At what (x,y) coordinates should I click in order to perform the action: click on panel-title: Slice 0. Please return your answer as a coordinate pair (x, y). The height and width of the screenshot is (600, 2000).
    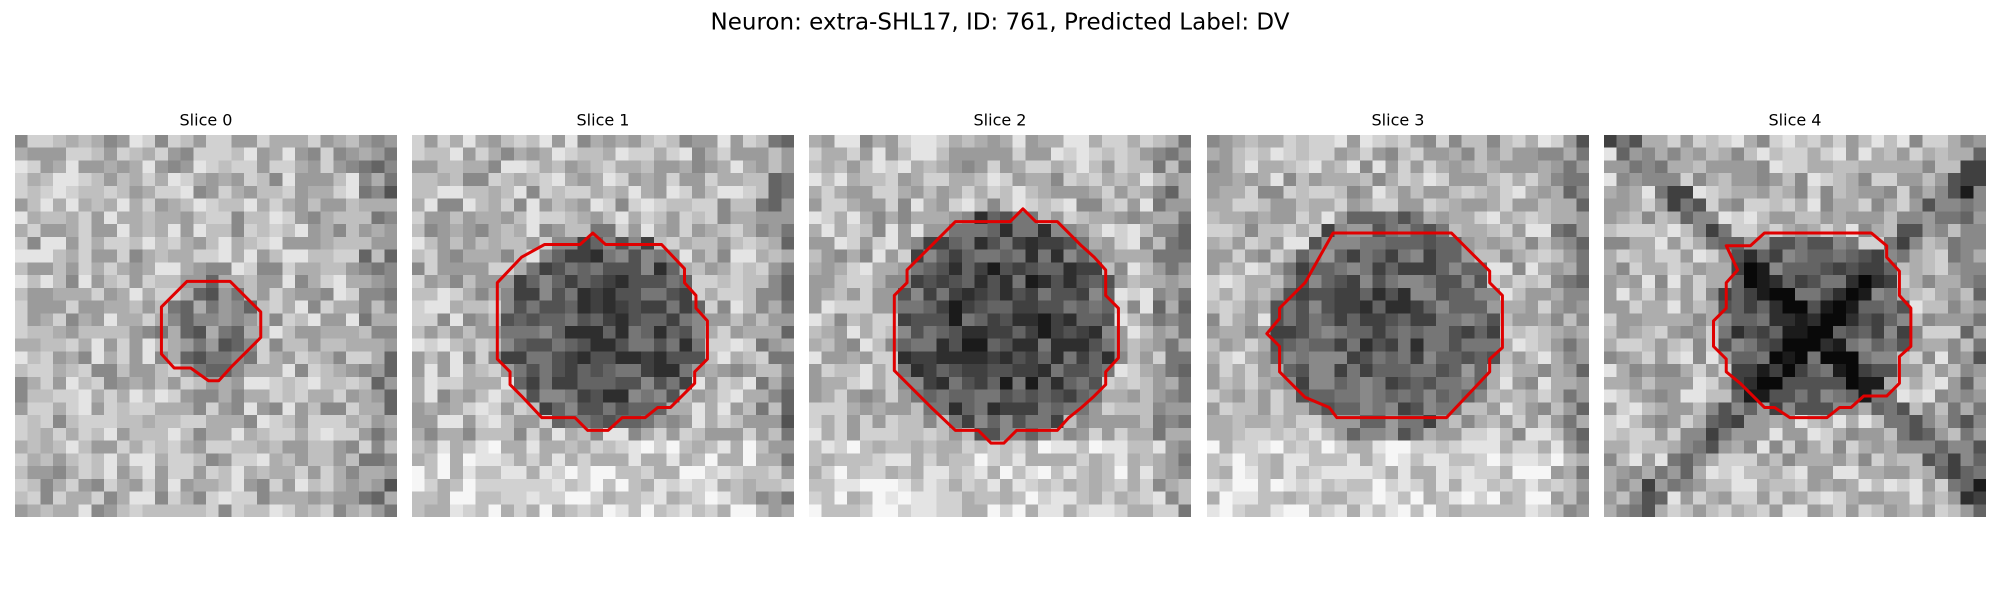
    Looking at the image, I should click on (206, 120).